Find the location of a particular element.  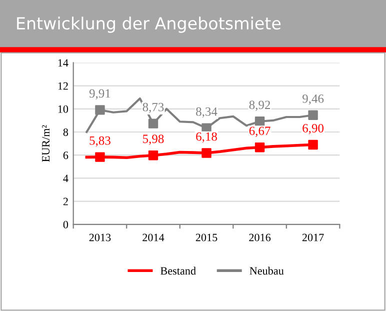

data-label: 6,90 is located at coordinates (313, 129).